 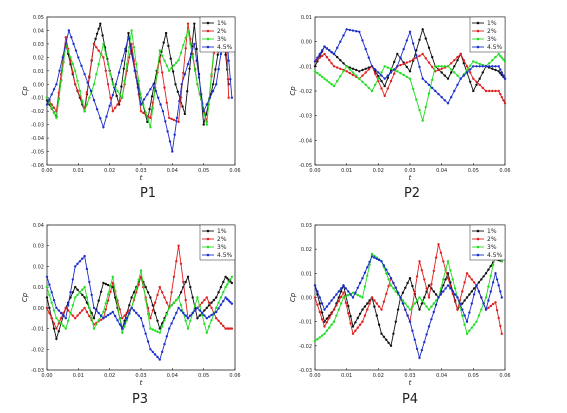 I want to click on y-tick-label: 0.04, so click(x=38, y=31).